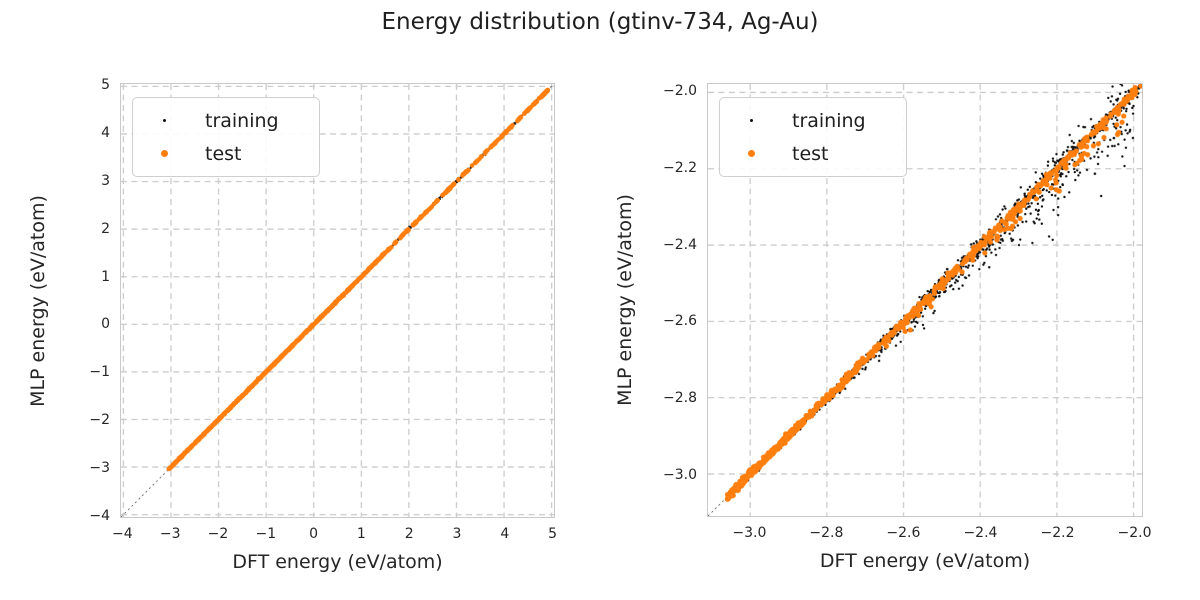 The height and width of the screenshot is (600, 1200). Describe the element at coordinates (105, 85) in the screenshot. I see `y-tick-label: 5` at that location.